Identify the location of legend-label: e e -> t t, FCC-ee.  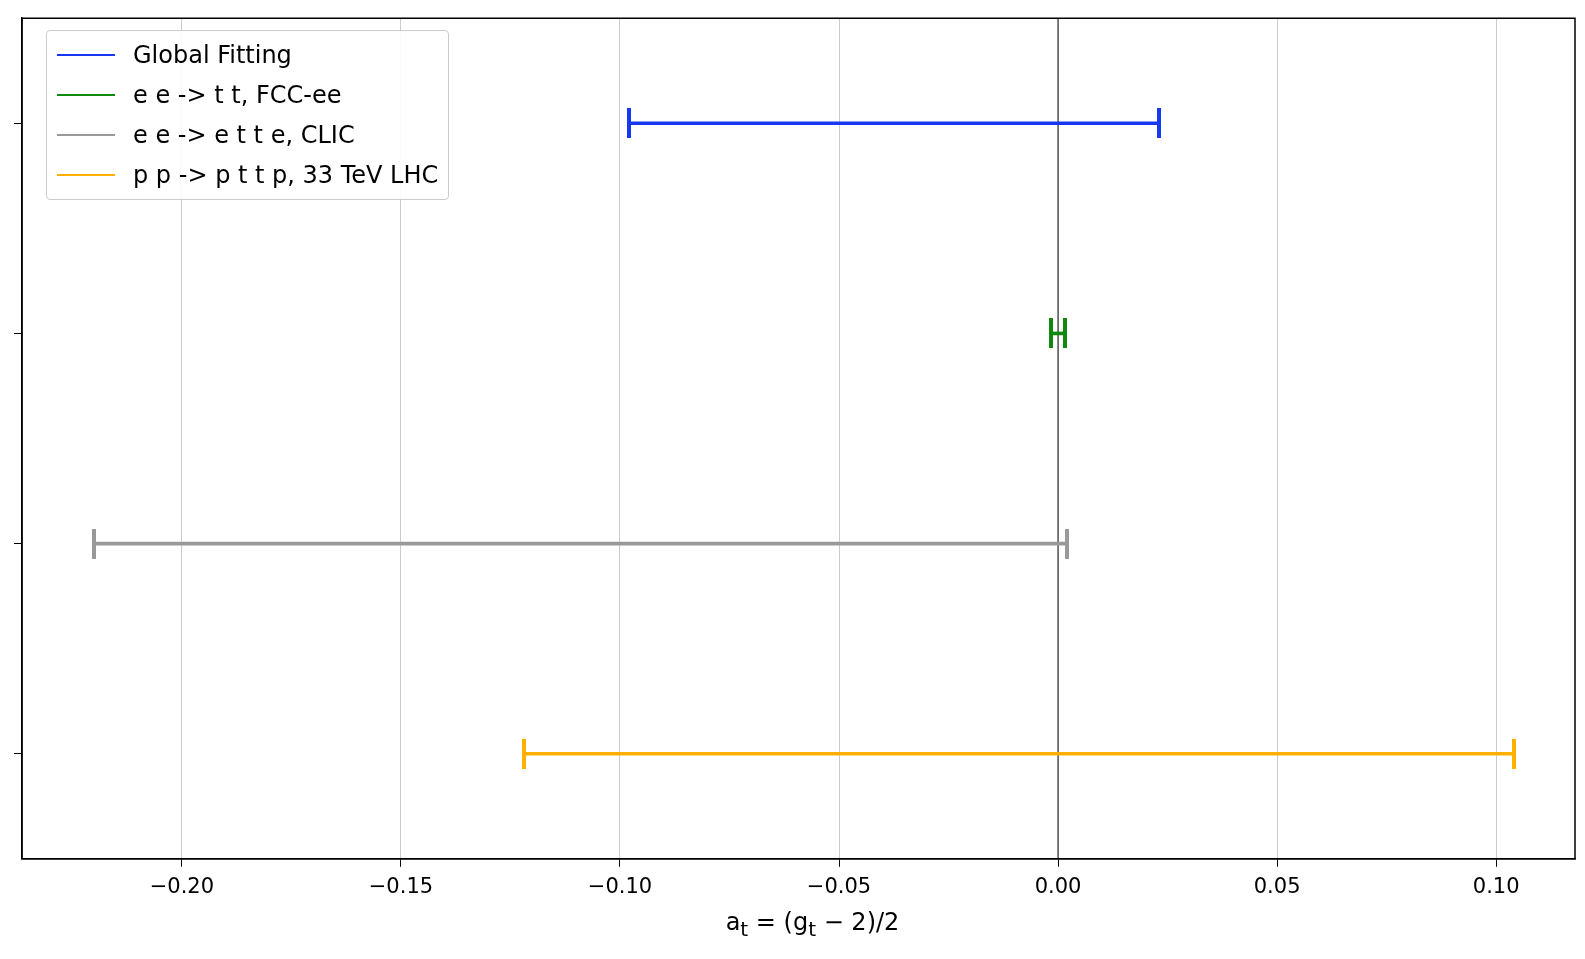
(237, 95).